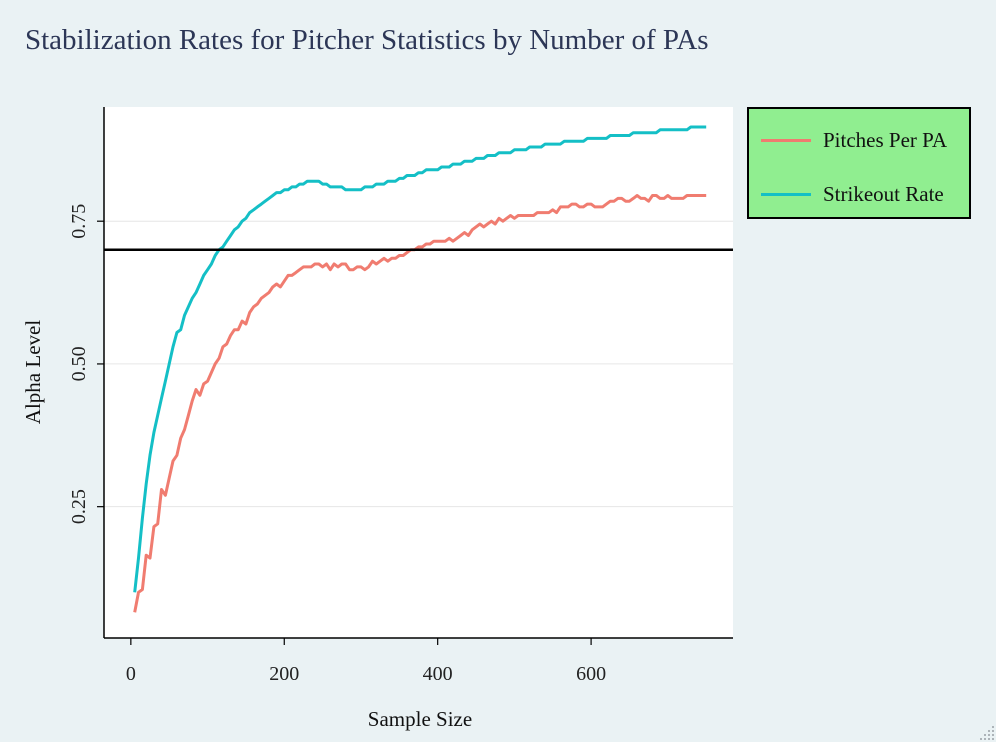 This screenshot has width=996, height=742. I want to click on x-tick-label-1: 200, so click(284, 674).